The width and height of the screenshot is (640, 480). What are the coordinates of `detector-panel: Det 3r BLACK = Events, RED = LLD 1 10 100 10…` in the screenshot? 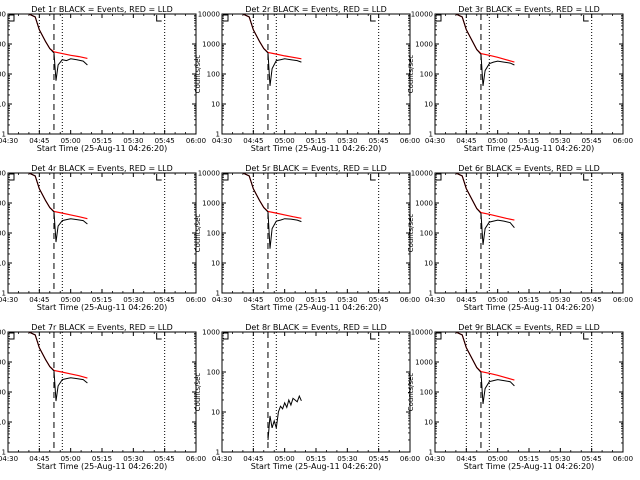 It's located at (520, 79).